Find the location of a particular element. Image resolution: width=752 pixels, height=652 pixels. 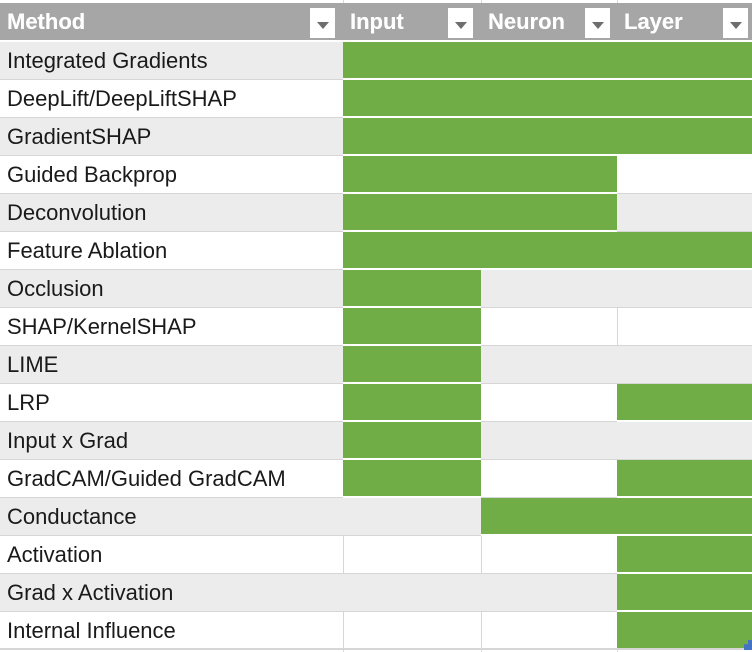

method-cell: Activation is located at coordinates (171, 555).